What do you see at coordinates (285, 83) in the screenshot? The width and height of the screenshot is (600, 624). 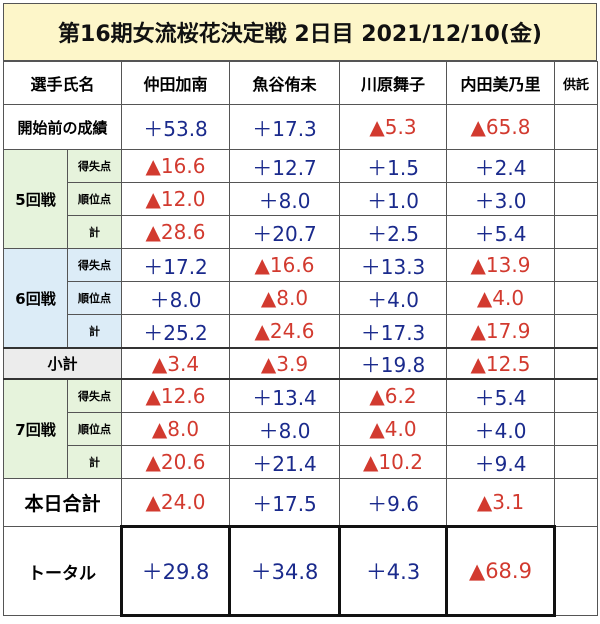 I see `header-cell: 魚谷侑未` at bounding box center [285, 83].